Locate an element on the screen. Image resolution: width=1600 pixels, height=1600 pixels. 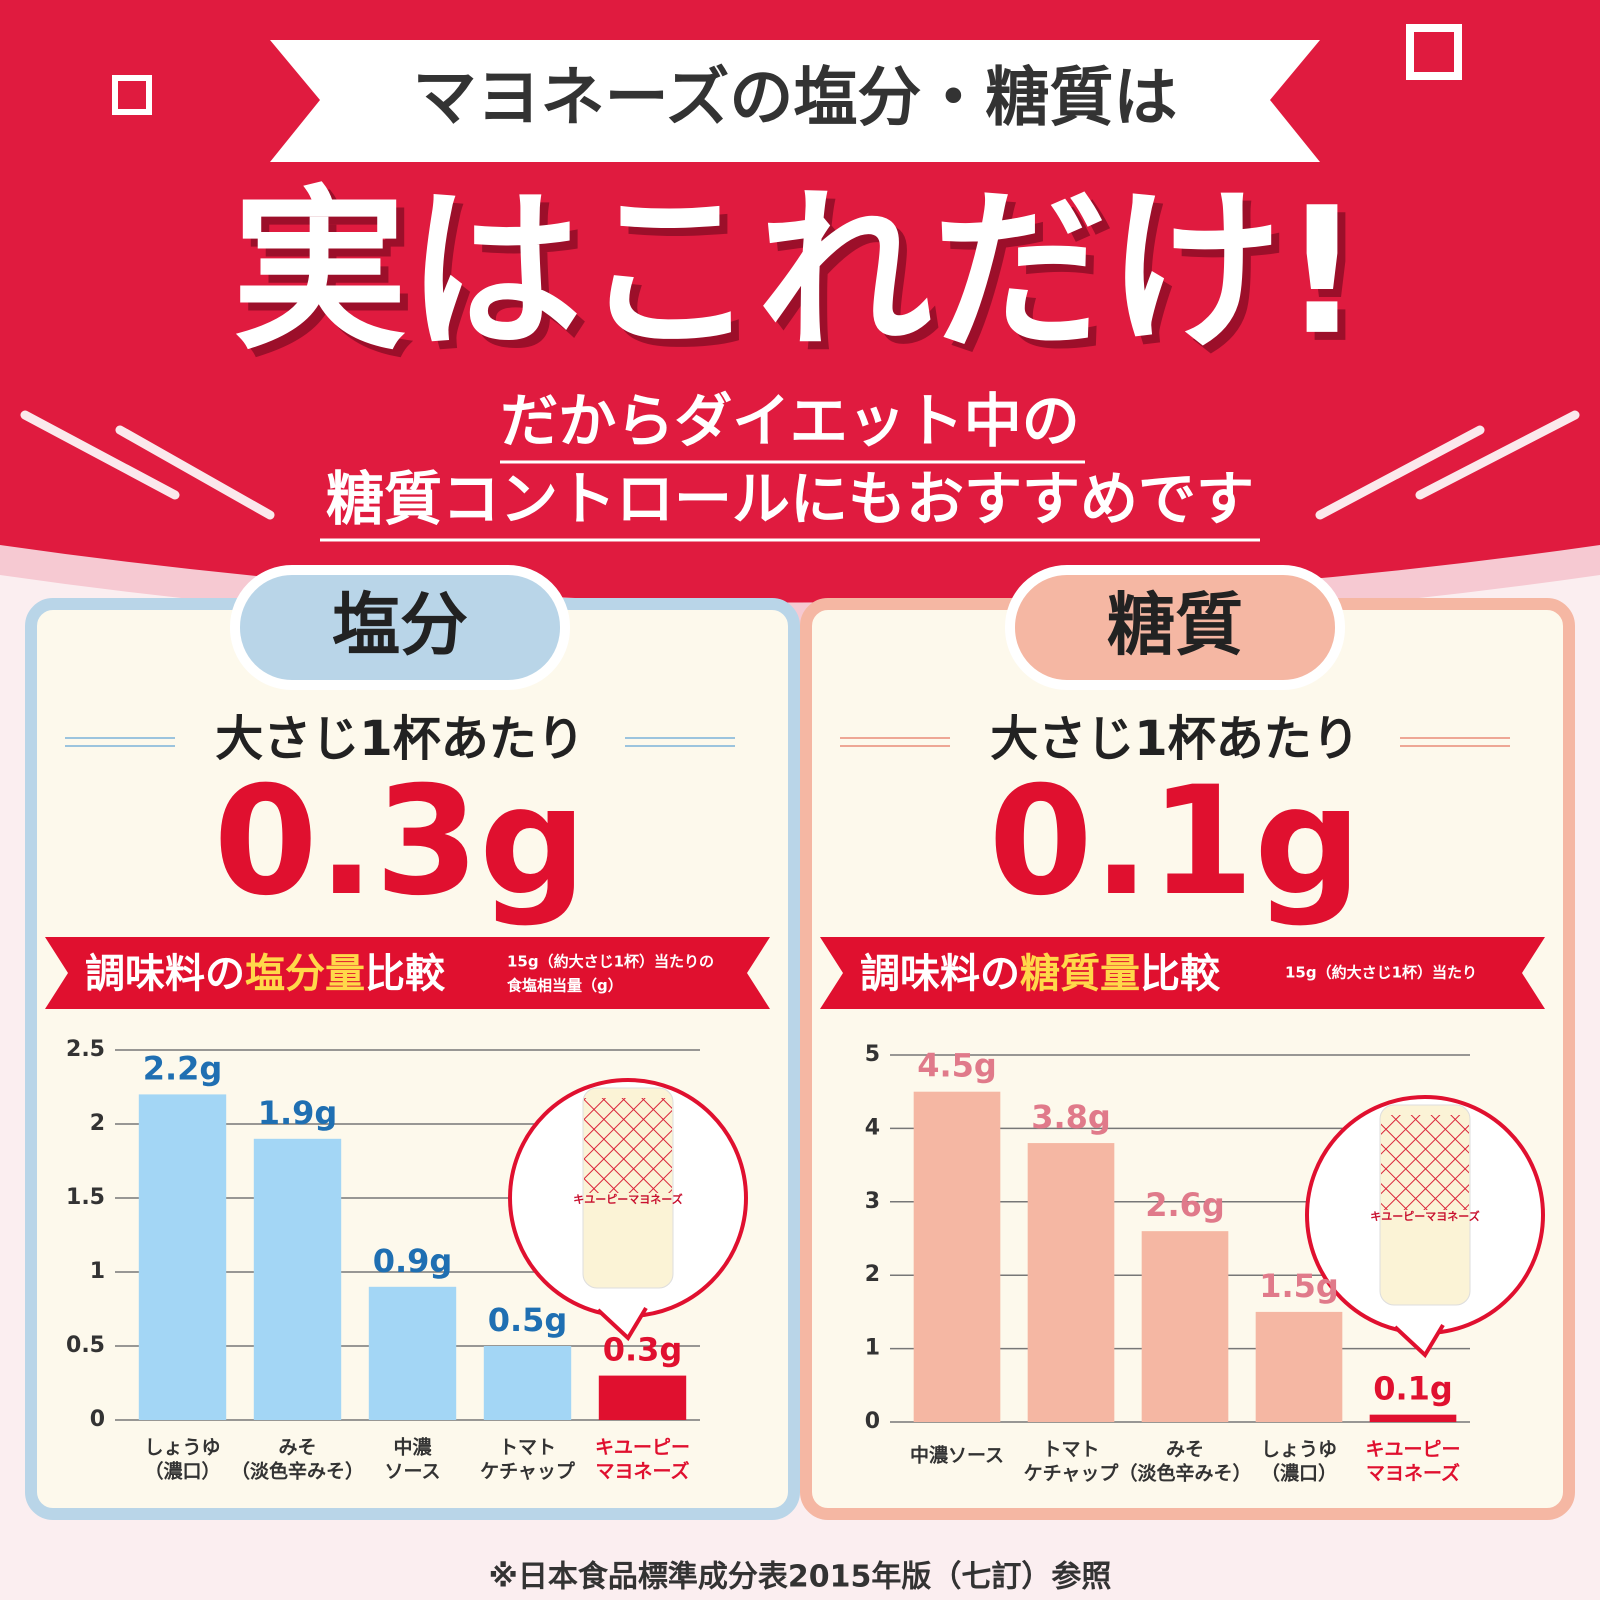
y-tick-label: 1.5 is located at coordinates (85, 1197).